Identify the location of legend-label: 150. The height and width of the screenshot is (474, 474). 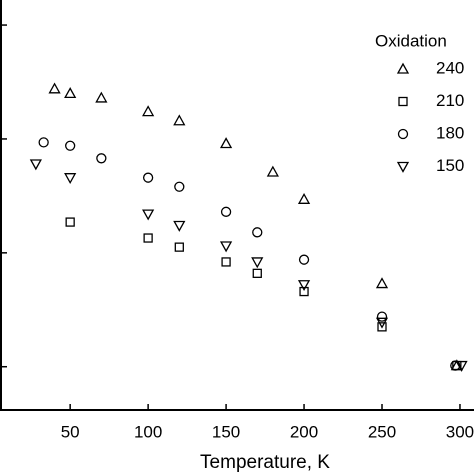
(450, 165).